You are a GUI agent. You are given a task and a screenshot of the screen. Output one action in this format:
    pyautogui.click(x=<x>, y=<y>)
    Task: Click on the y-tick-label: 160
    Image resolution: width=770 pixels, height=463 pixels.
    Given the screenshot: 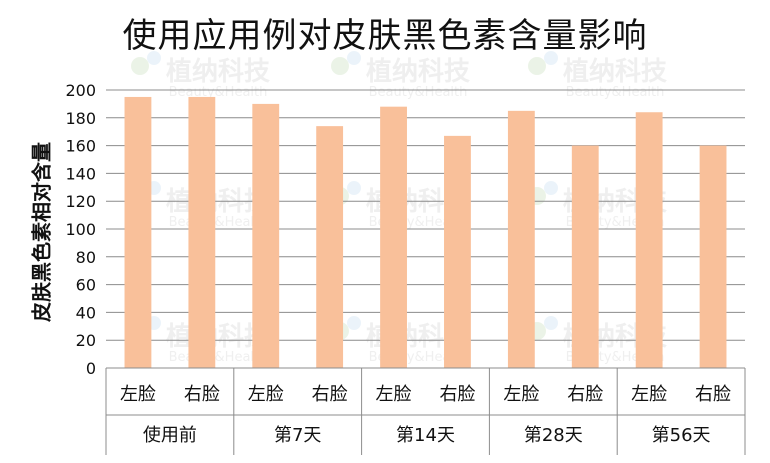 What is the action you would take?
    pyautogui.click(x=80, y=146)
    